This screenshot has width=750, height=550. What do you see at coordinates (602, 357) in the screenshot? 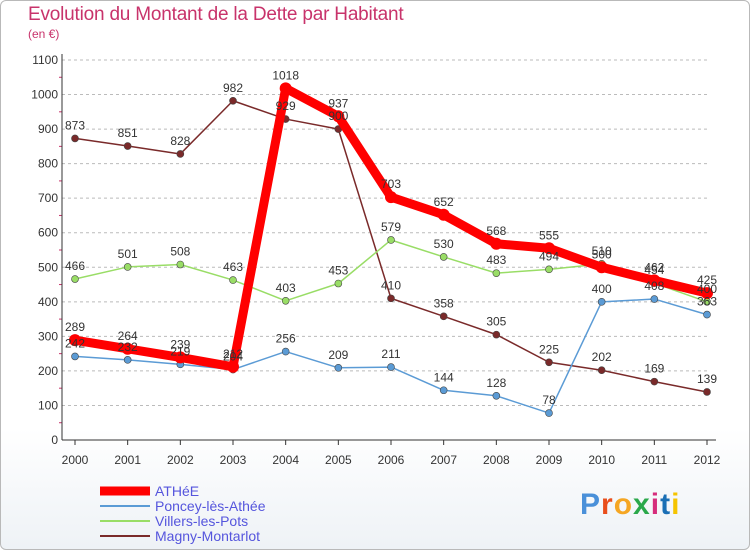
I see `data-label: 202` at bounding box center [602, 357].